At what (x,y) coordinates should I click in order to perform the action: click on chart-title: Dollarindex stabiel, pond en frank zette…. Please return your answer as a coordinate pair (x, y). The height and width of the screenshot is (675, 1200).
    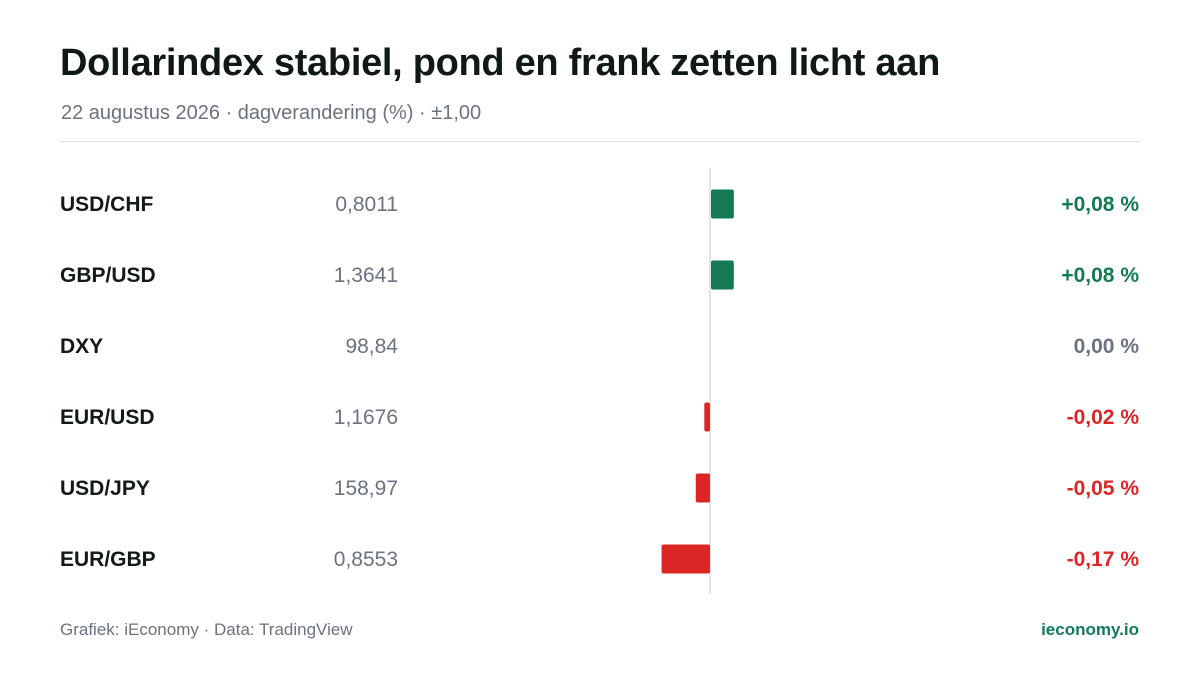
    Looking at the image, I should click on (500, 63).